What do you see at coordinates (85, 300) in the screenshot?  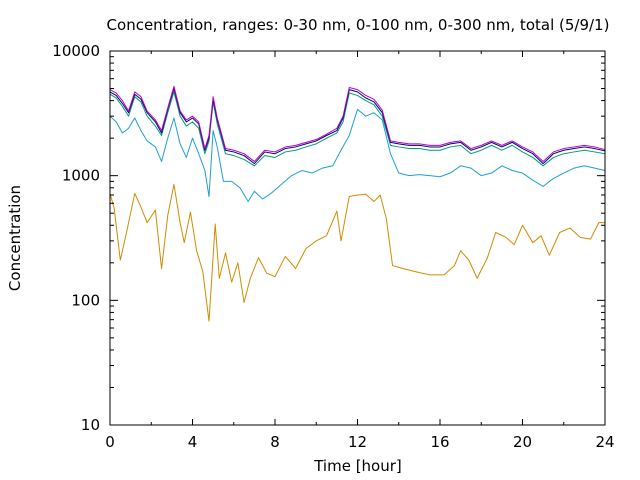 I see `y-tick-label: 100` at bounding box center [85, 300].